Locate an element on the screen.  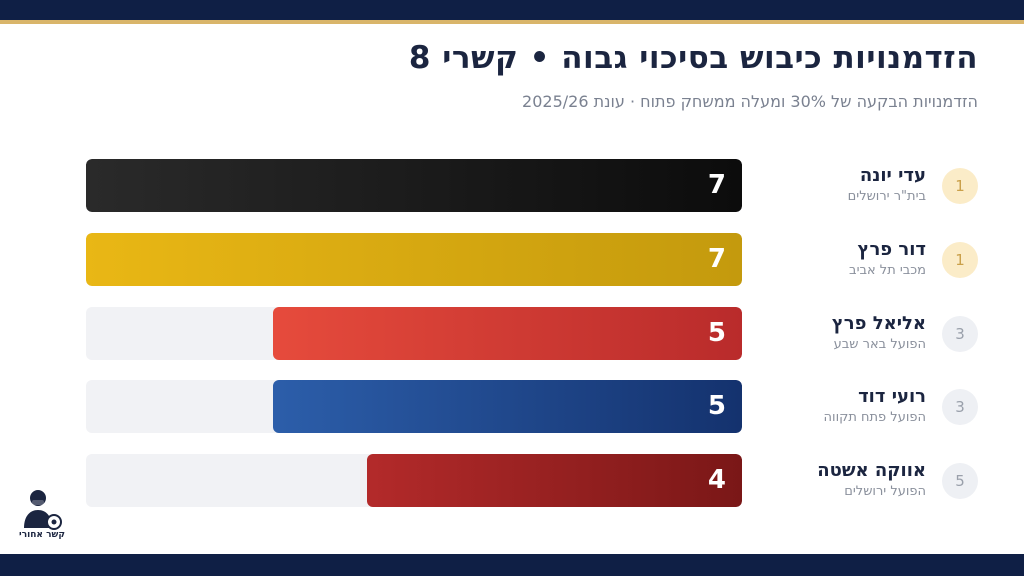
brand-logo-text: קשר אחורי is located at coordinates (42, 535).